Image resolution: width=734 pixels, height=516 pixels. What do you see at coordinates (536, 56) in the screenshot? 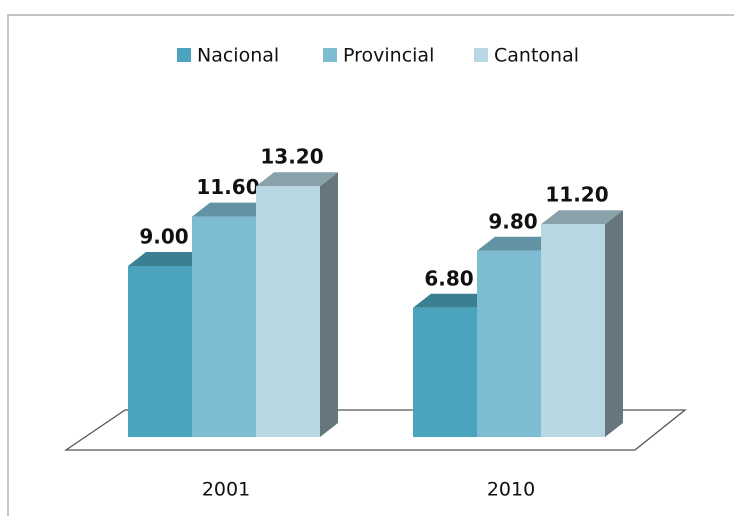
I see `legend-label: Cantonal` at bounding box center [536, 56].